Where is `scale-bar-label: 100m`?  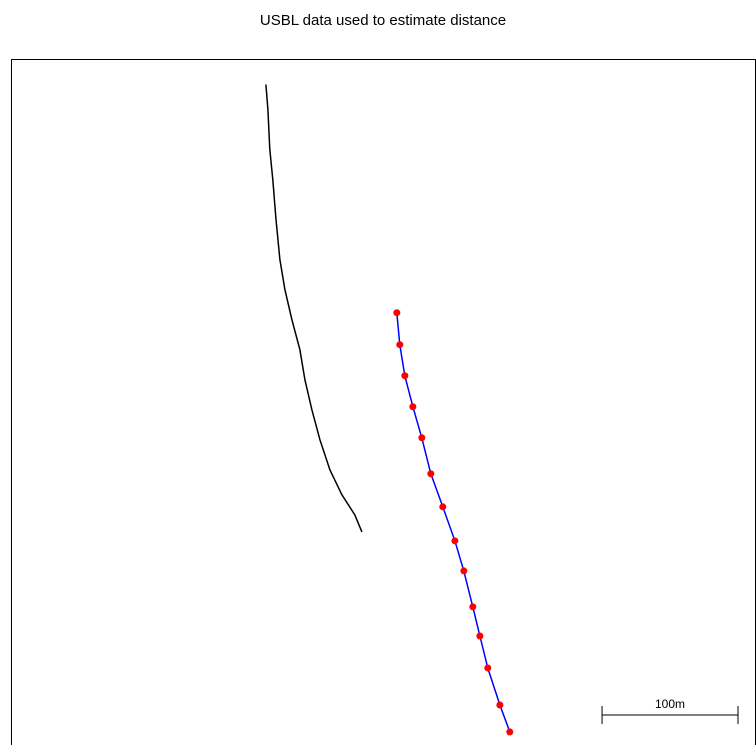
scale-bar-label: 100m is located at coordinates (670, 704).